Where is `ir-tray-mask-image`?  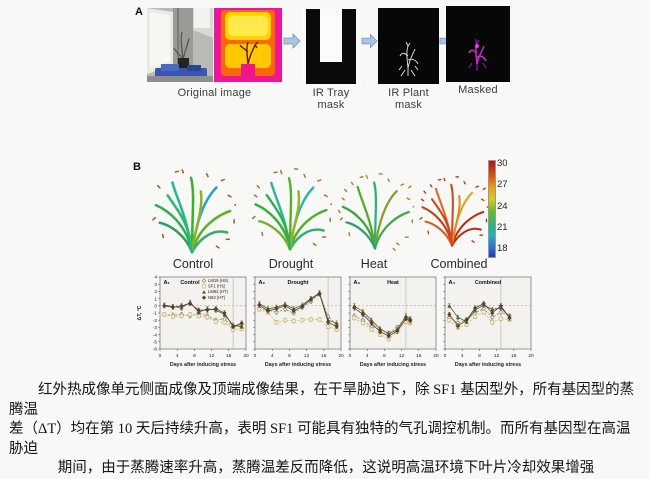 ir-tray-mask-image is located at coordinates (331, 46).